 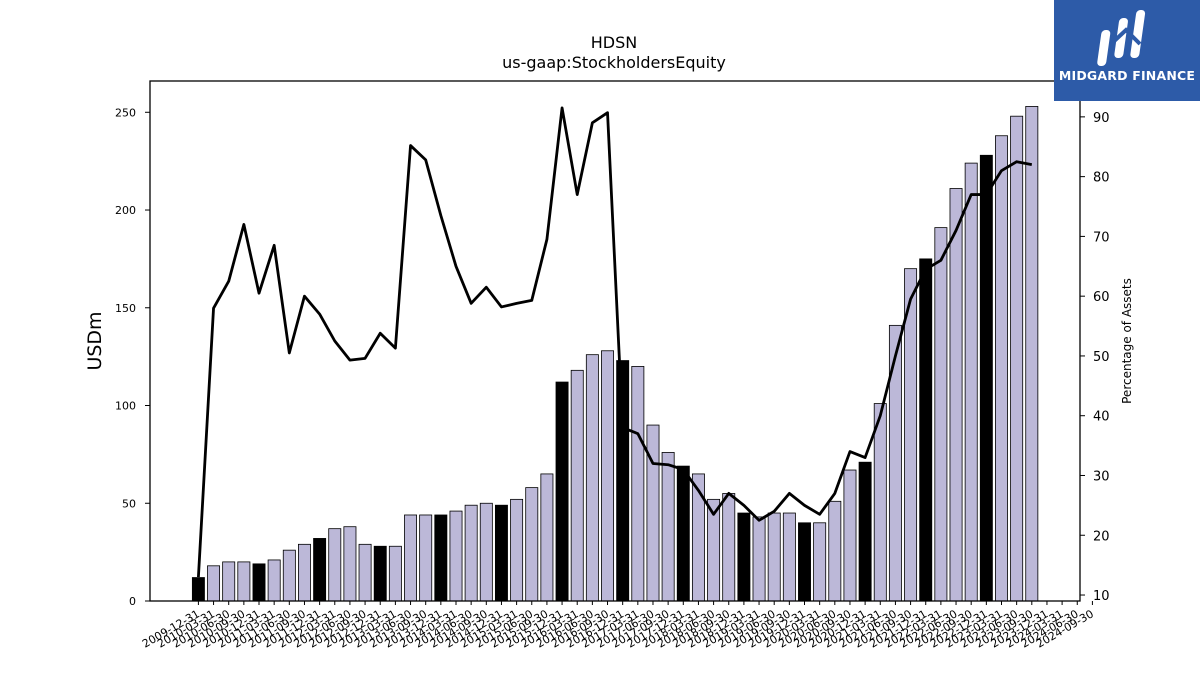 What do you see at coordinates (1127, 75) in the screenshot?
I see `logo-text: MIDGARD FINANCE` at bounding box center [1127, 75].